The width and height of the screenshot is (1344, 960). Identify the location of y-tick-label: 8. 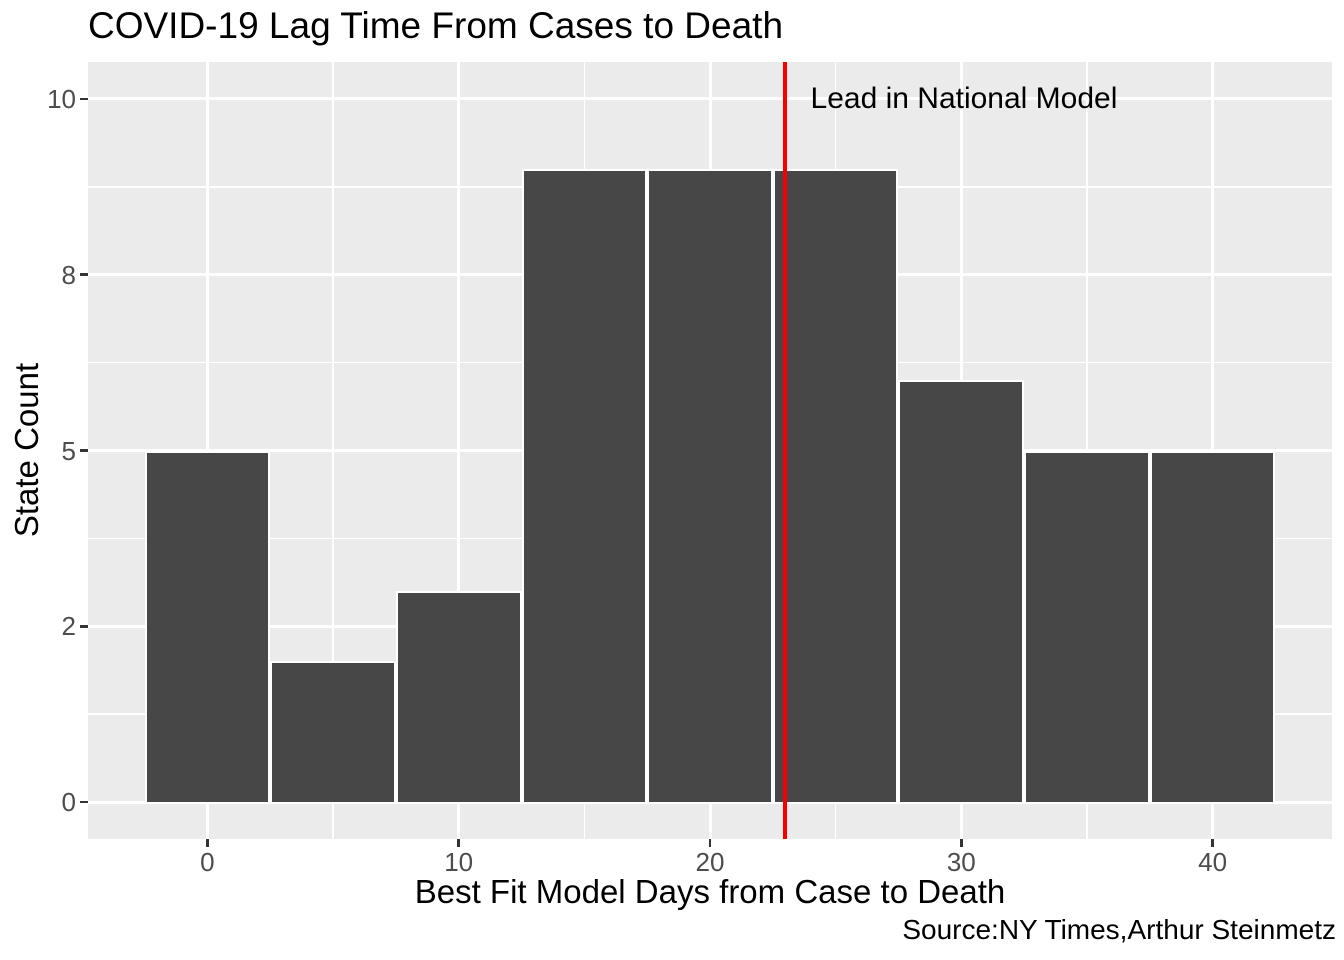
(68, 274).